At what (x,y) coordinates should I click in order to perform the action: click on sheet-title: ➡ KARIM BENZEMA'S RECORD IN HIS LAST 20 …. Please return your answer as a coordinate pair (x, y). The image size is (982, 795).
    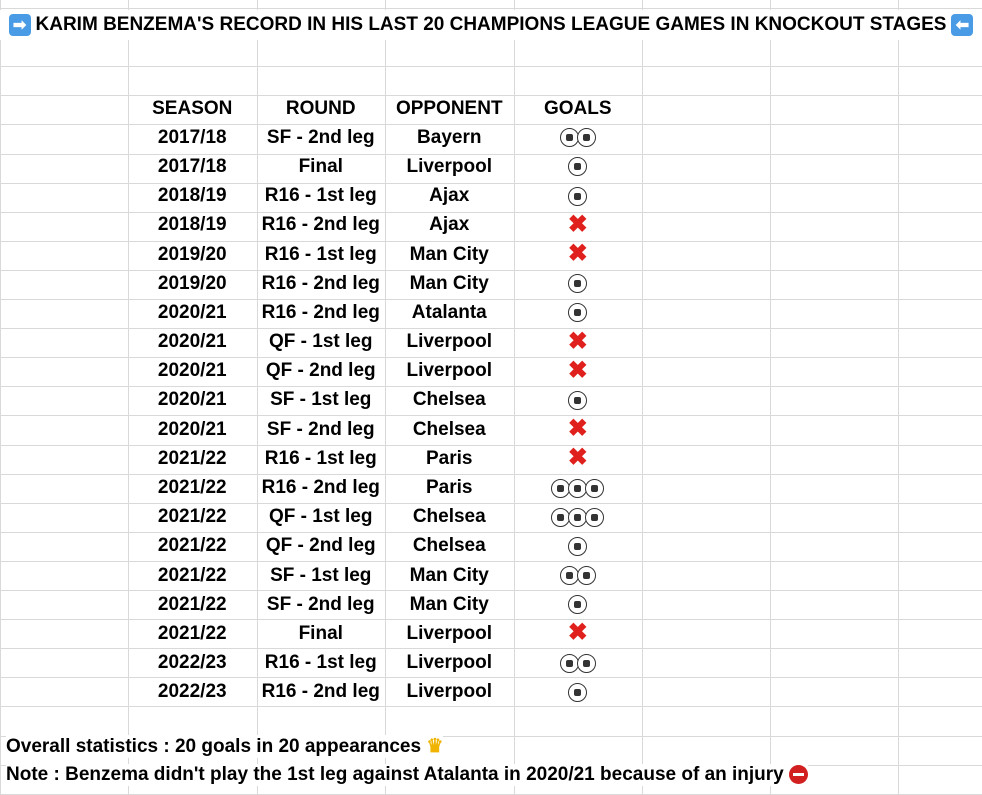
    Looking at the image, I should click on (491, 25).